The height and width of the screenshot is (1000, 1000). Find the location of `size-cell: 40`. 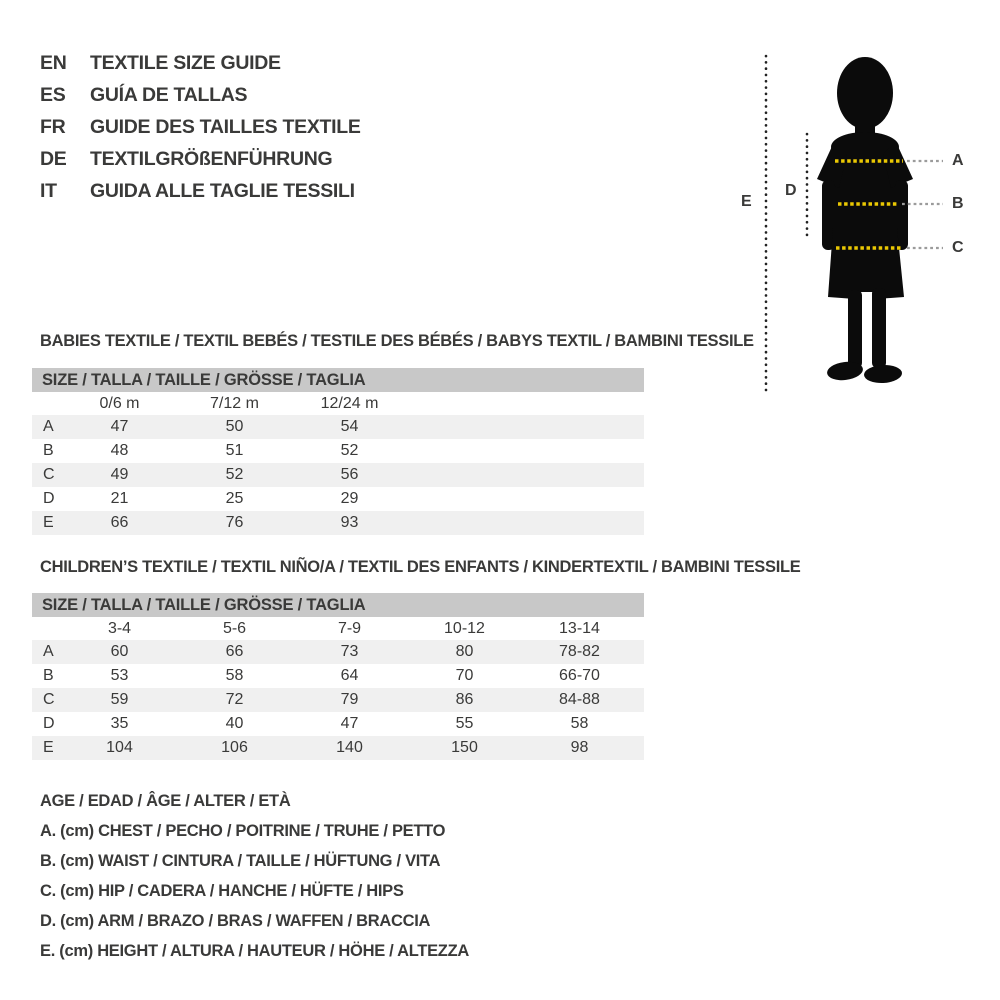

size-cell: 40 is located at coordinates (234, 723).